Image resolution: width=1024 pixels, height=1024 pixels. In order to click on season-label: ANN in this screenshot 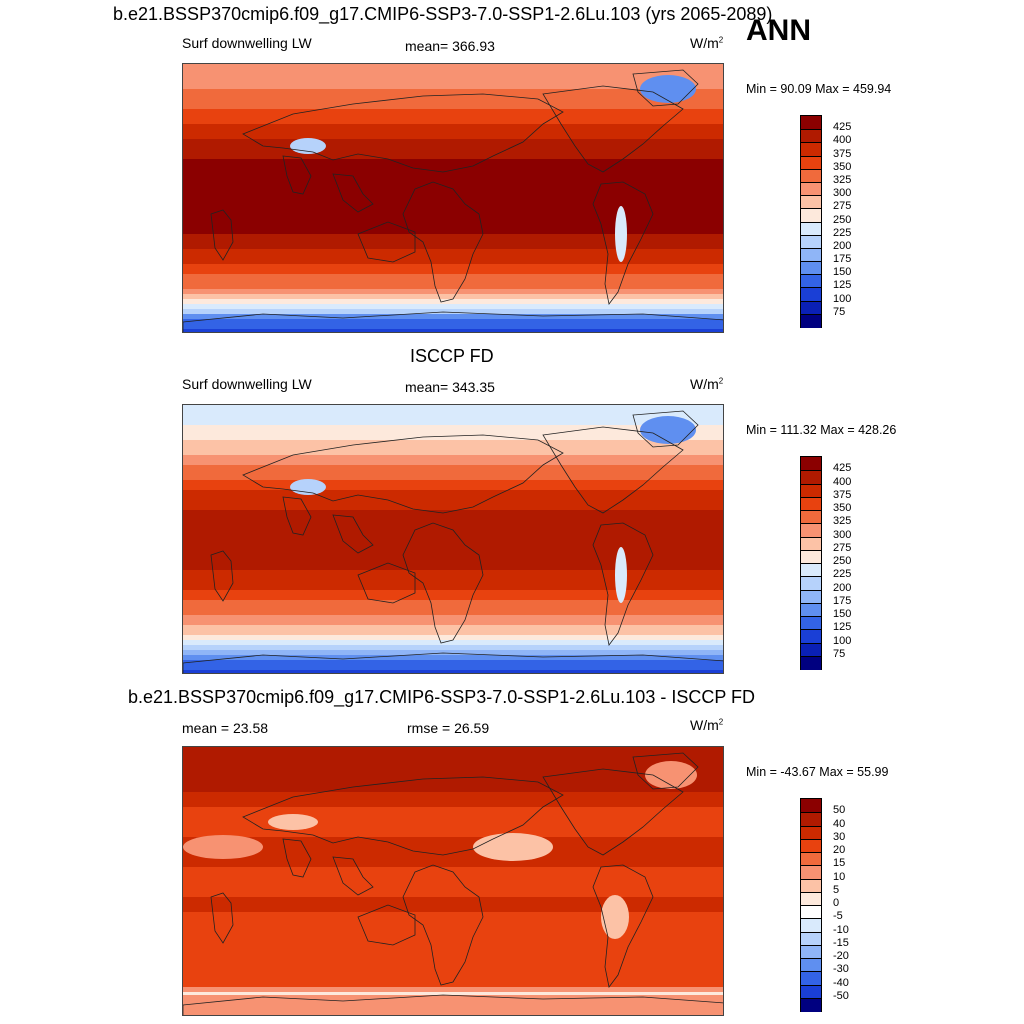, I will do `click(778, 30)`.